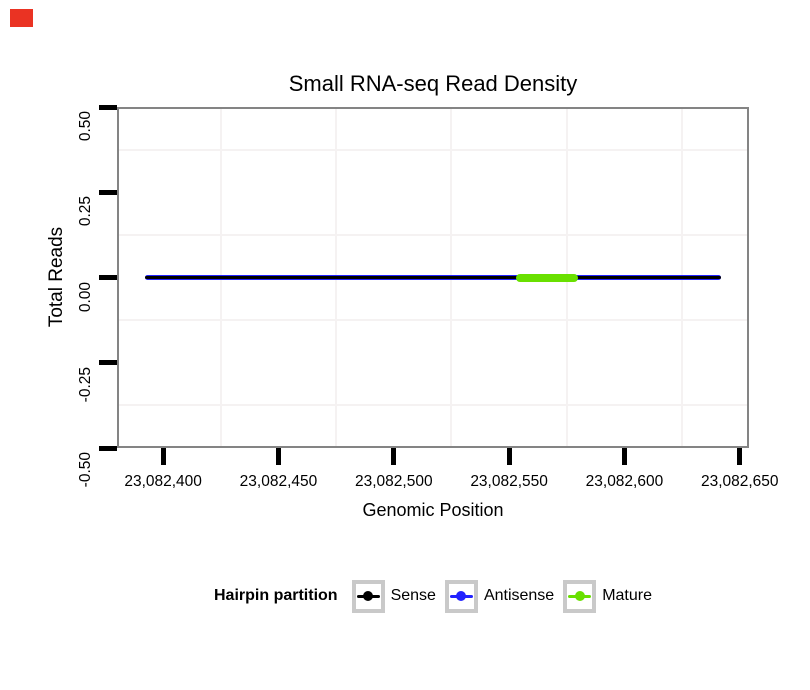  I want to click on x-tick-label: 23,082,550, so click(509, 481).